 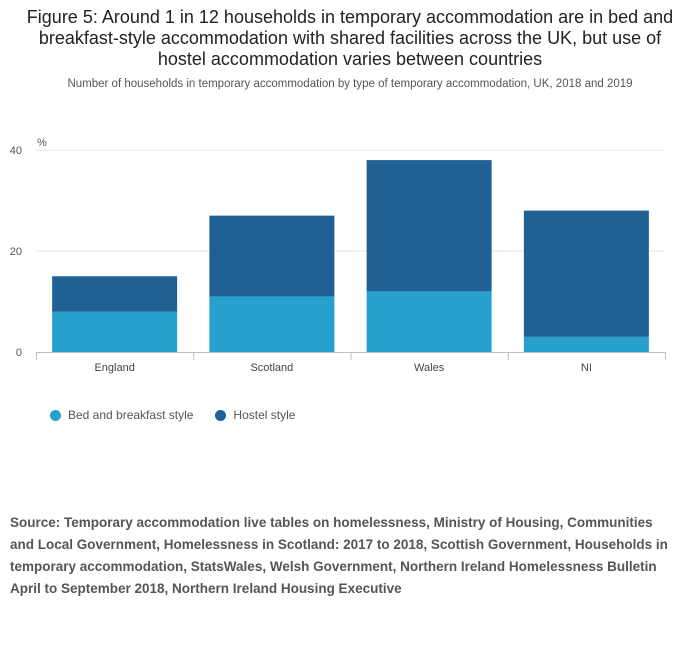 I want to click on y-axis-unit-label: %, so click(x=42, y=143).